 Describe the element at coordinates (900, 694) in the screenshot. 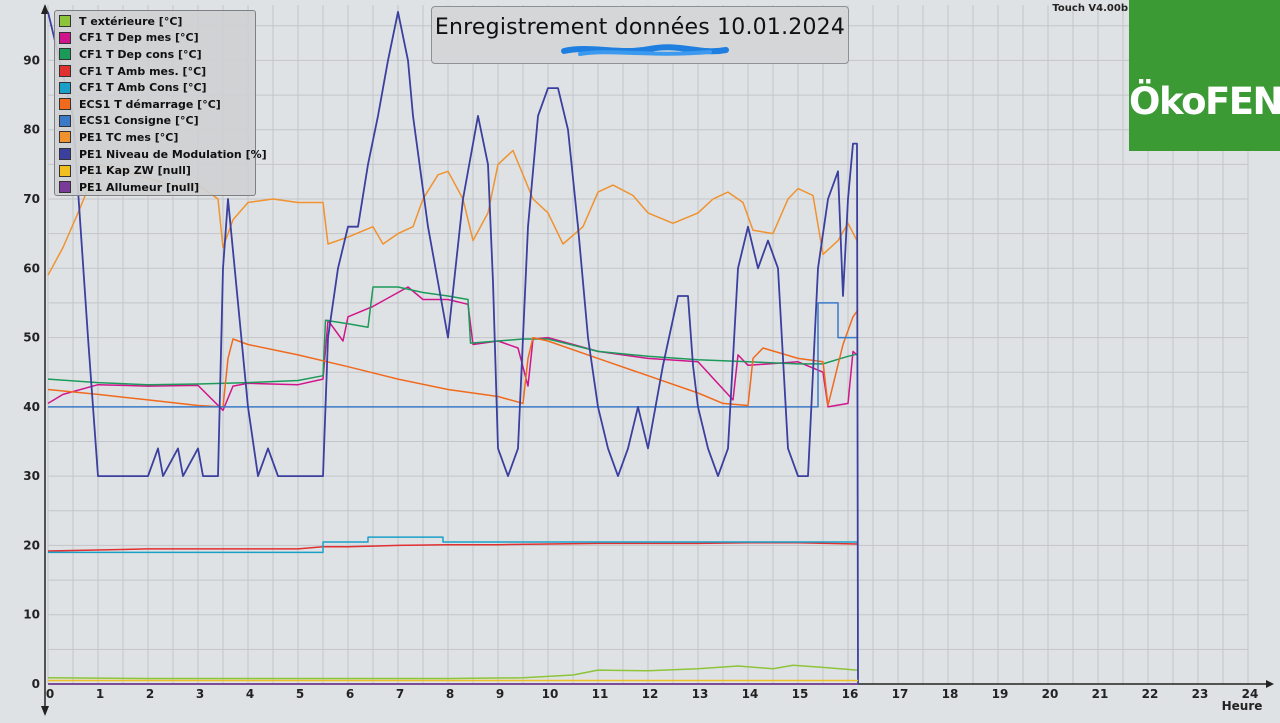

I see `x-tick-label: 17` at that location.